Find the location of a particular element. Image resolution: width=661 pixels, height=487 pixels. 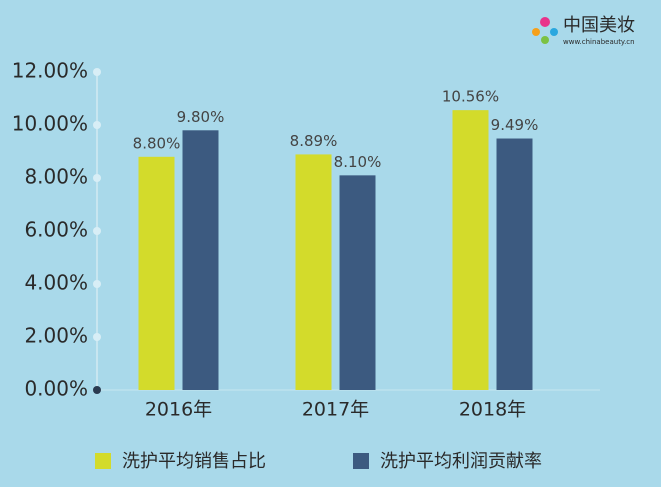

logo: 中国美妆 www.chinabeauty.cn is located at coordinates (583, 30).